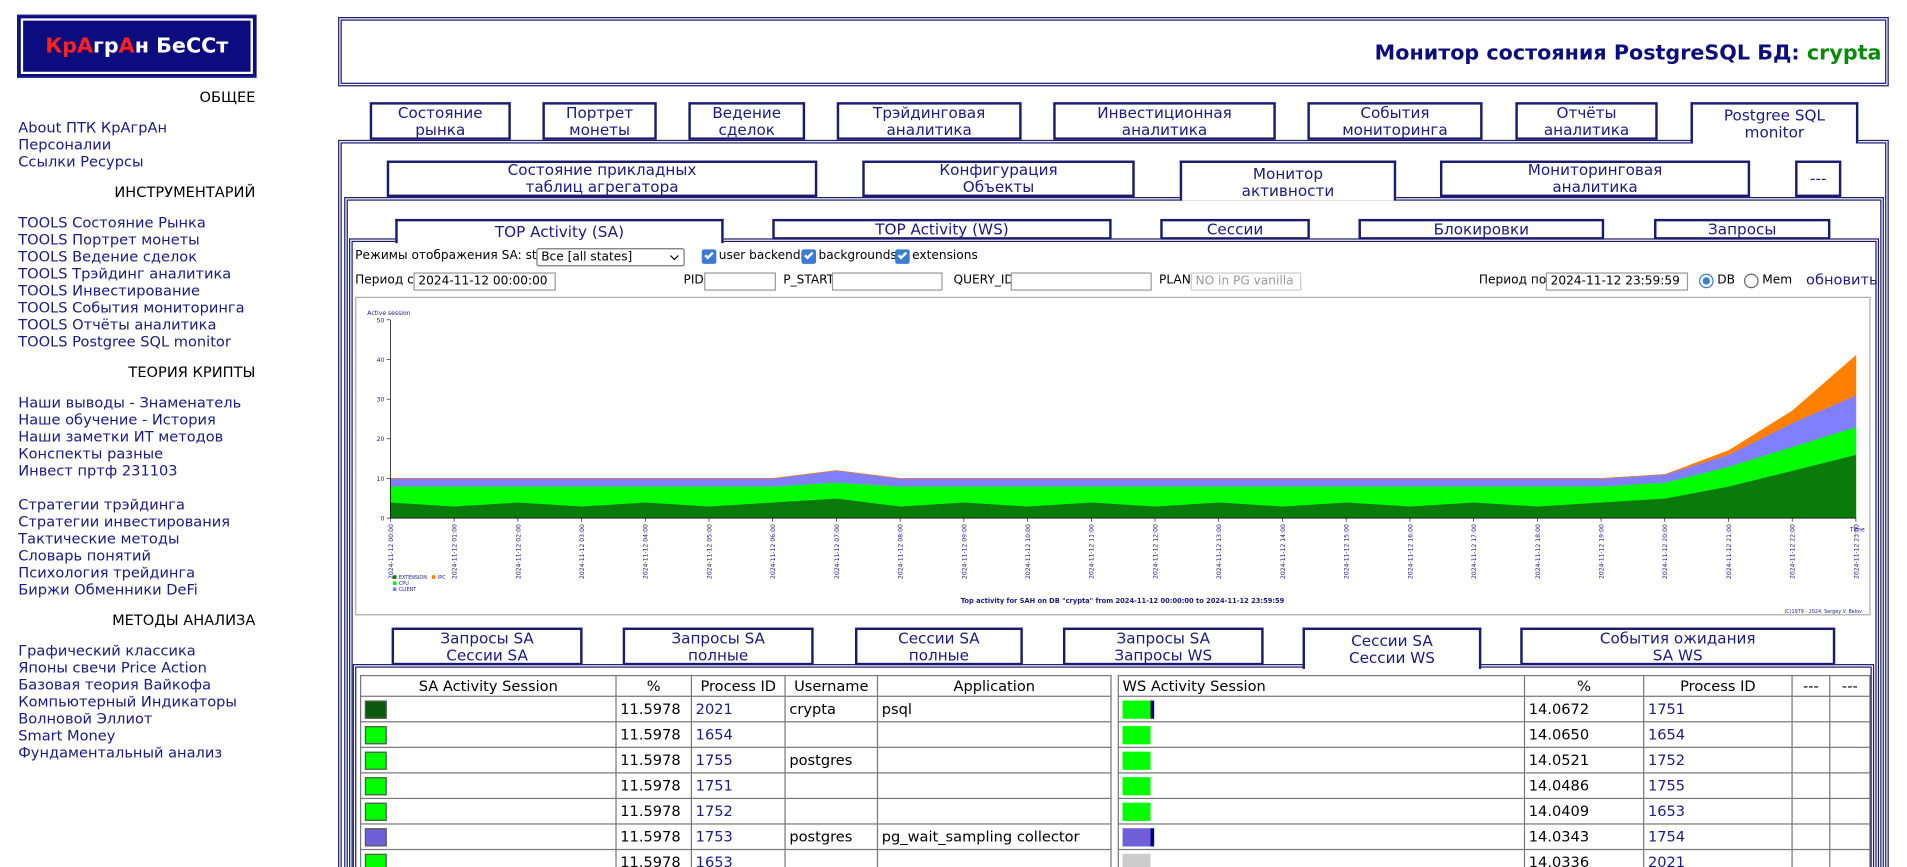 The height and width of the screenshot is (867, 1907). Describe the element at coordinates (1164, 121) in the screenshot. I see `tab: Инвестиционная аналитика` at that location.